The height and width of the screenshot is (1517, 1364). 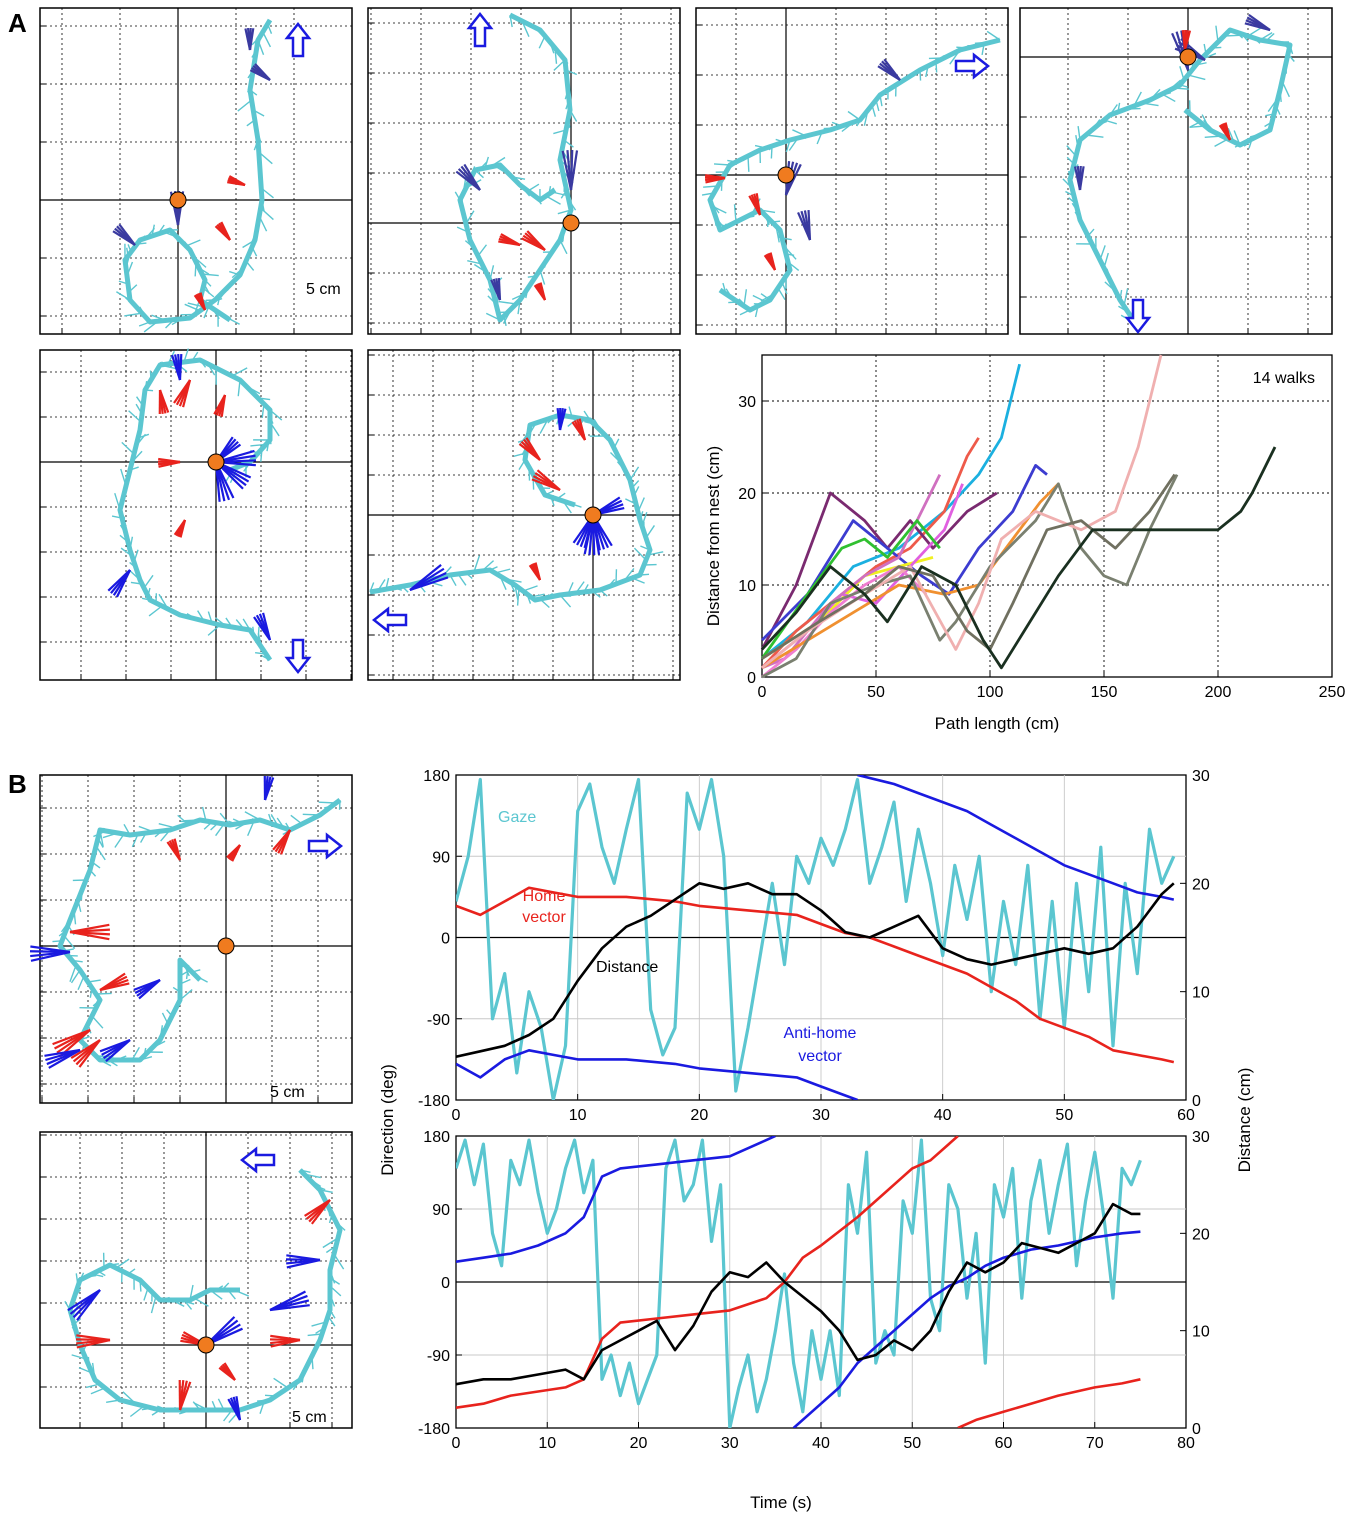 What do you see at coordinates (699, 1115) in the screenshot?
I see `x-tick-label: 20` at bounding box center [699, 1115].